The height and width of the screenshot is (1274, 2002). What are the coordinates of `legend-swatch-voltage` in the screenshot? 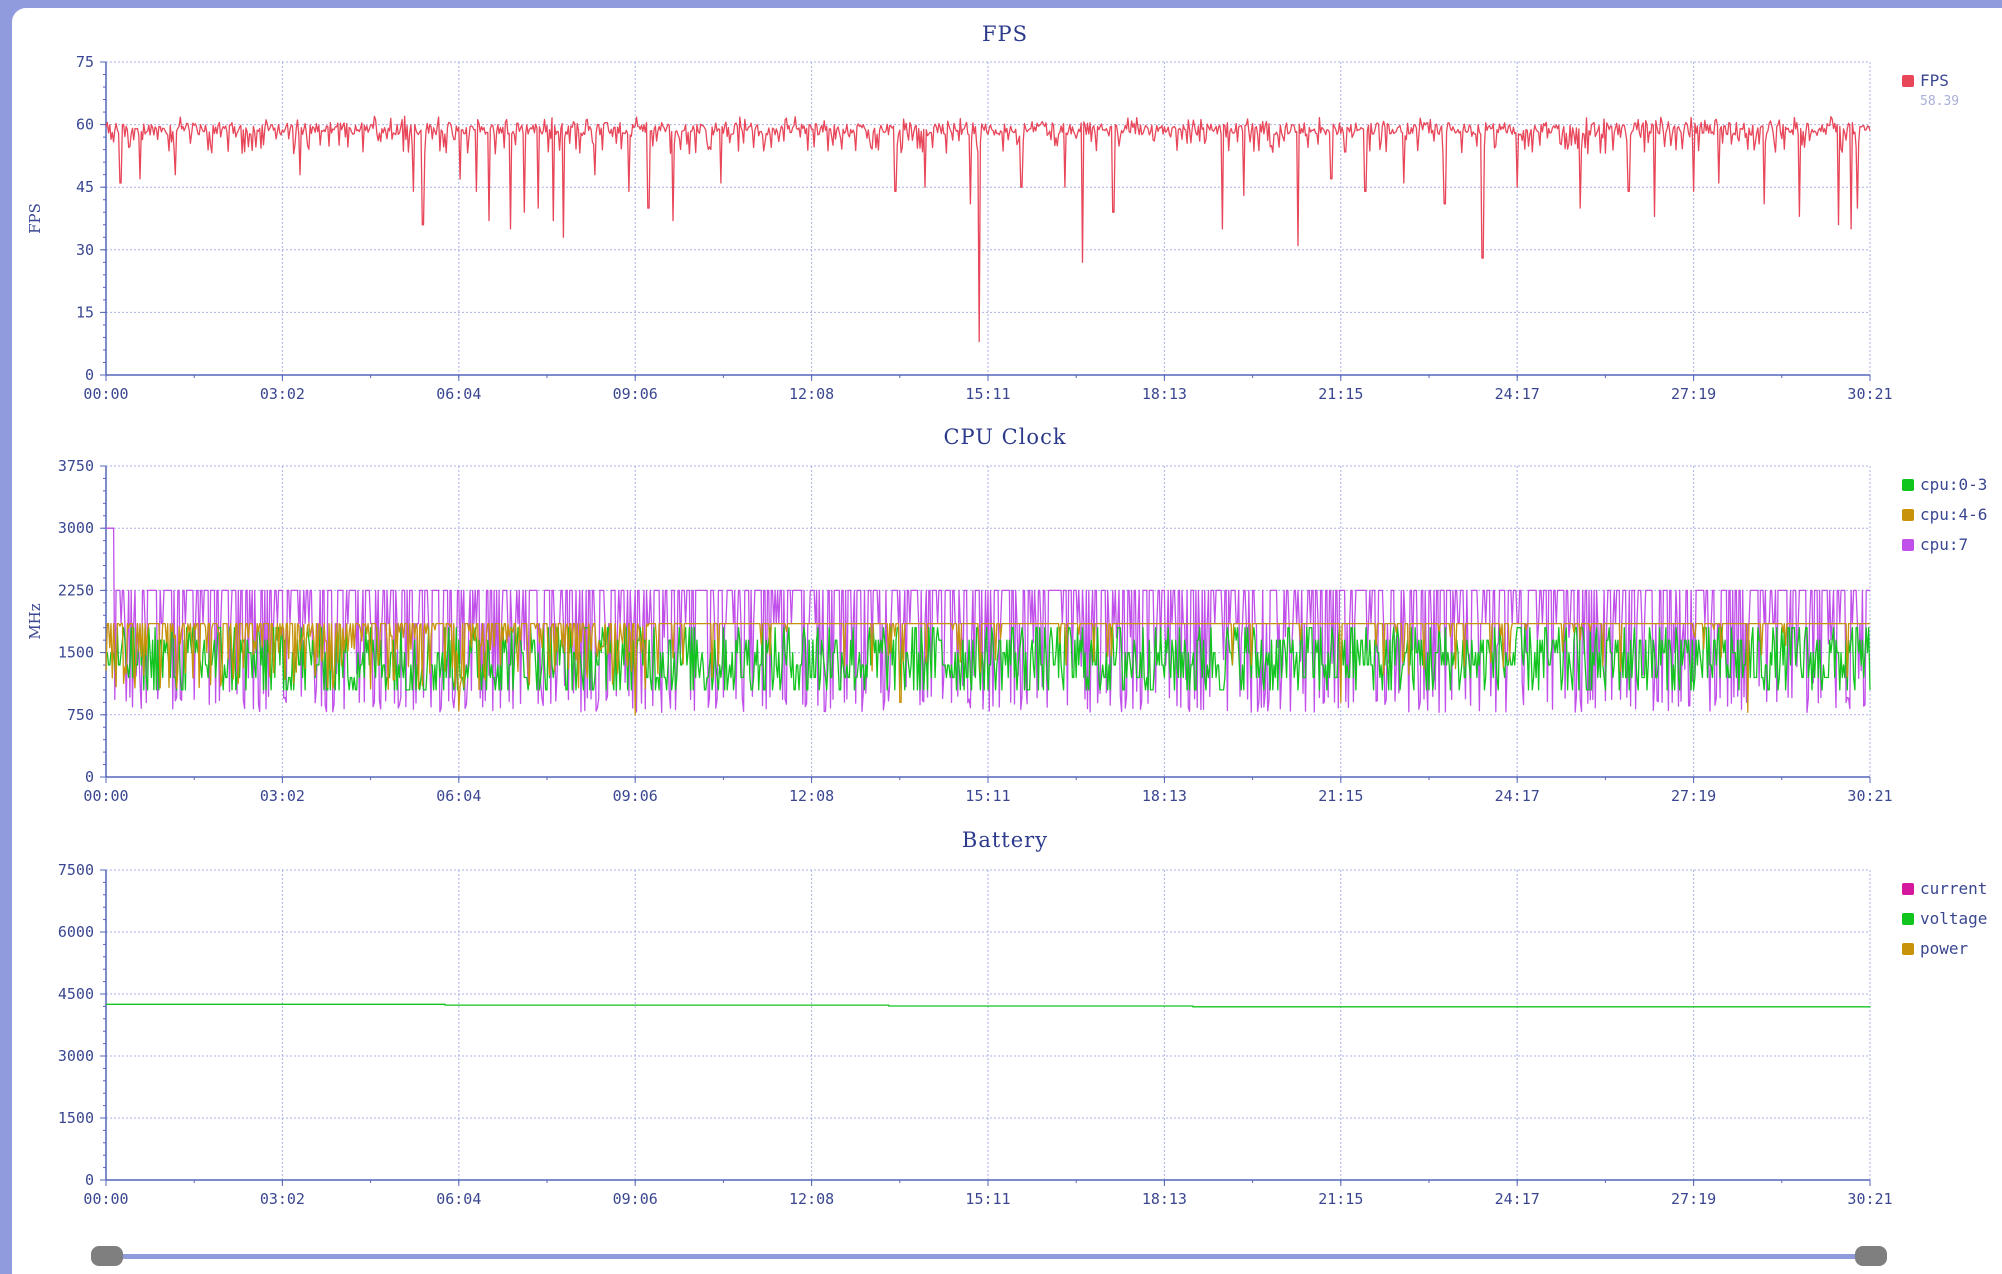 It's located at (1908, 919).